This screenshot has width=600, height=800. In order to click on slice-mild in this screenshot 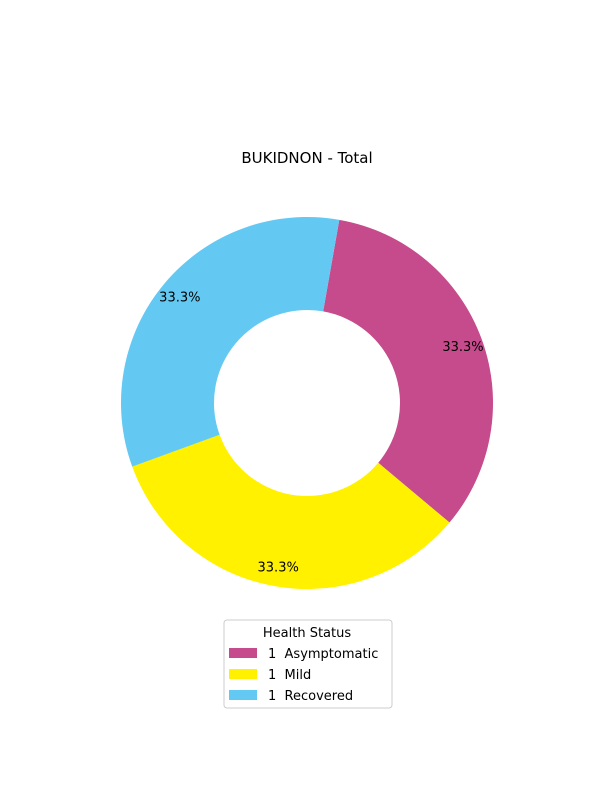, I will do `click(291, 511)`.